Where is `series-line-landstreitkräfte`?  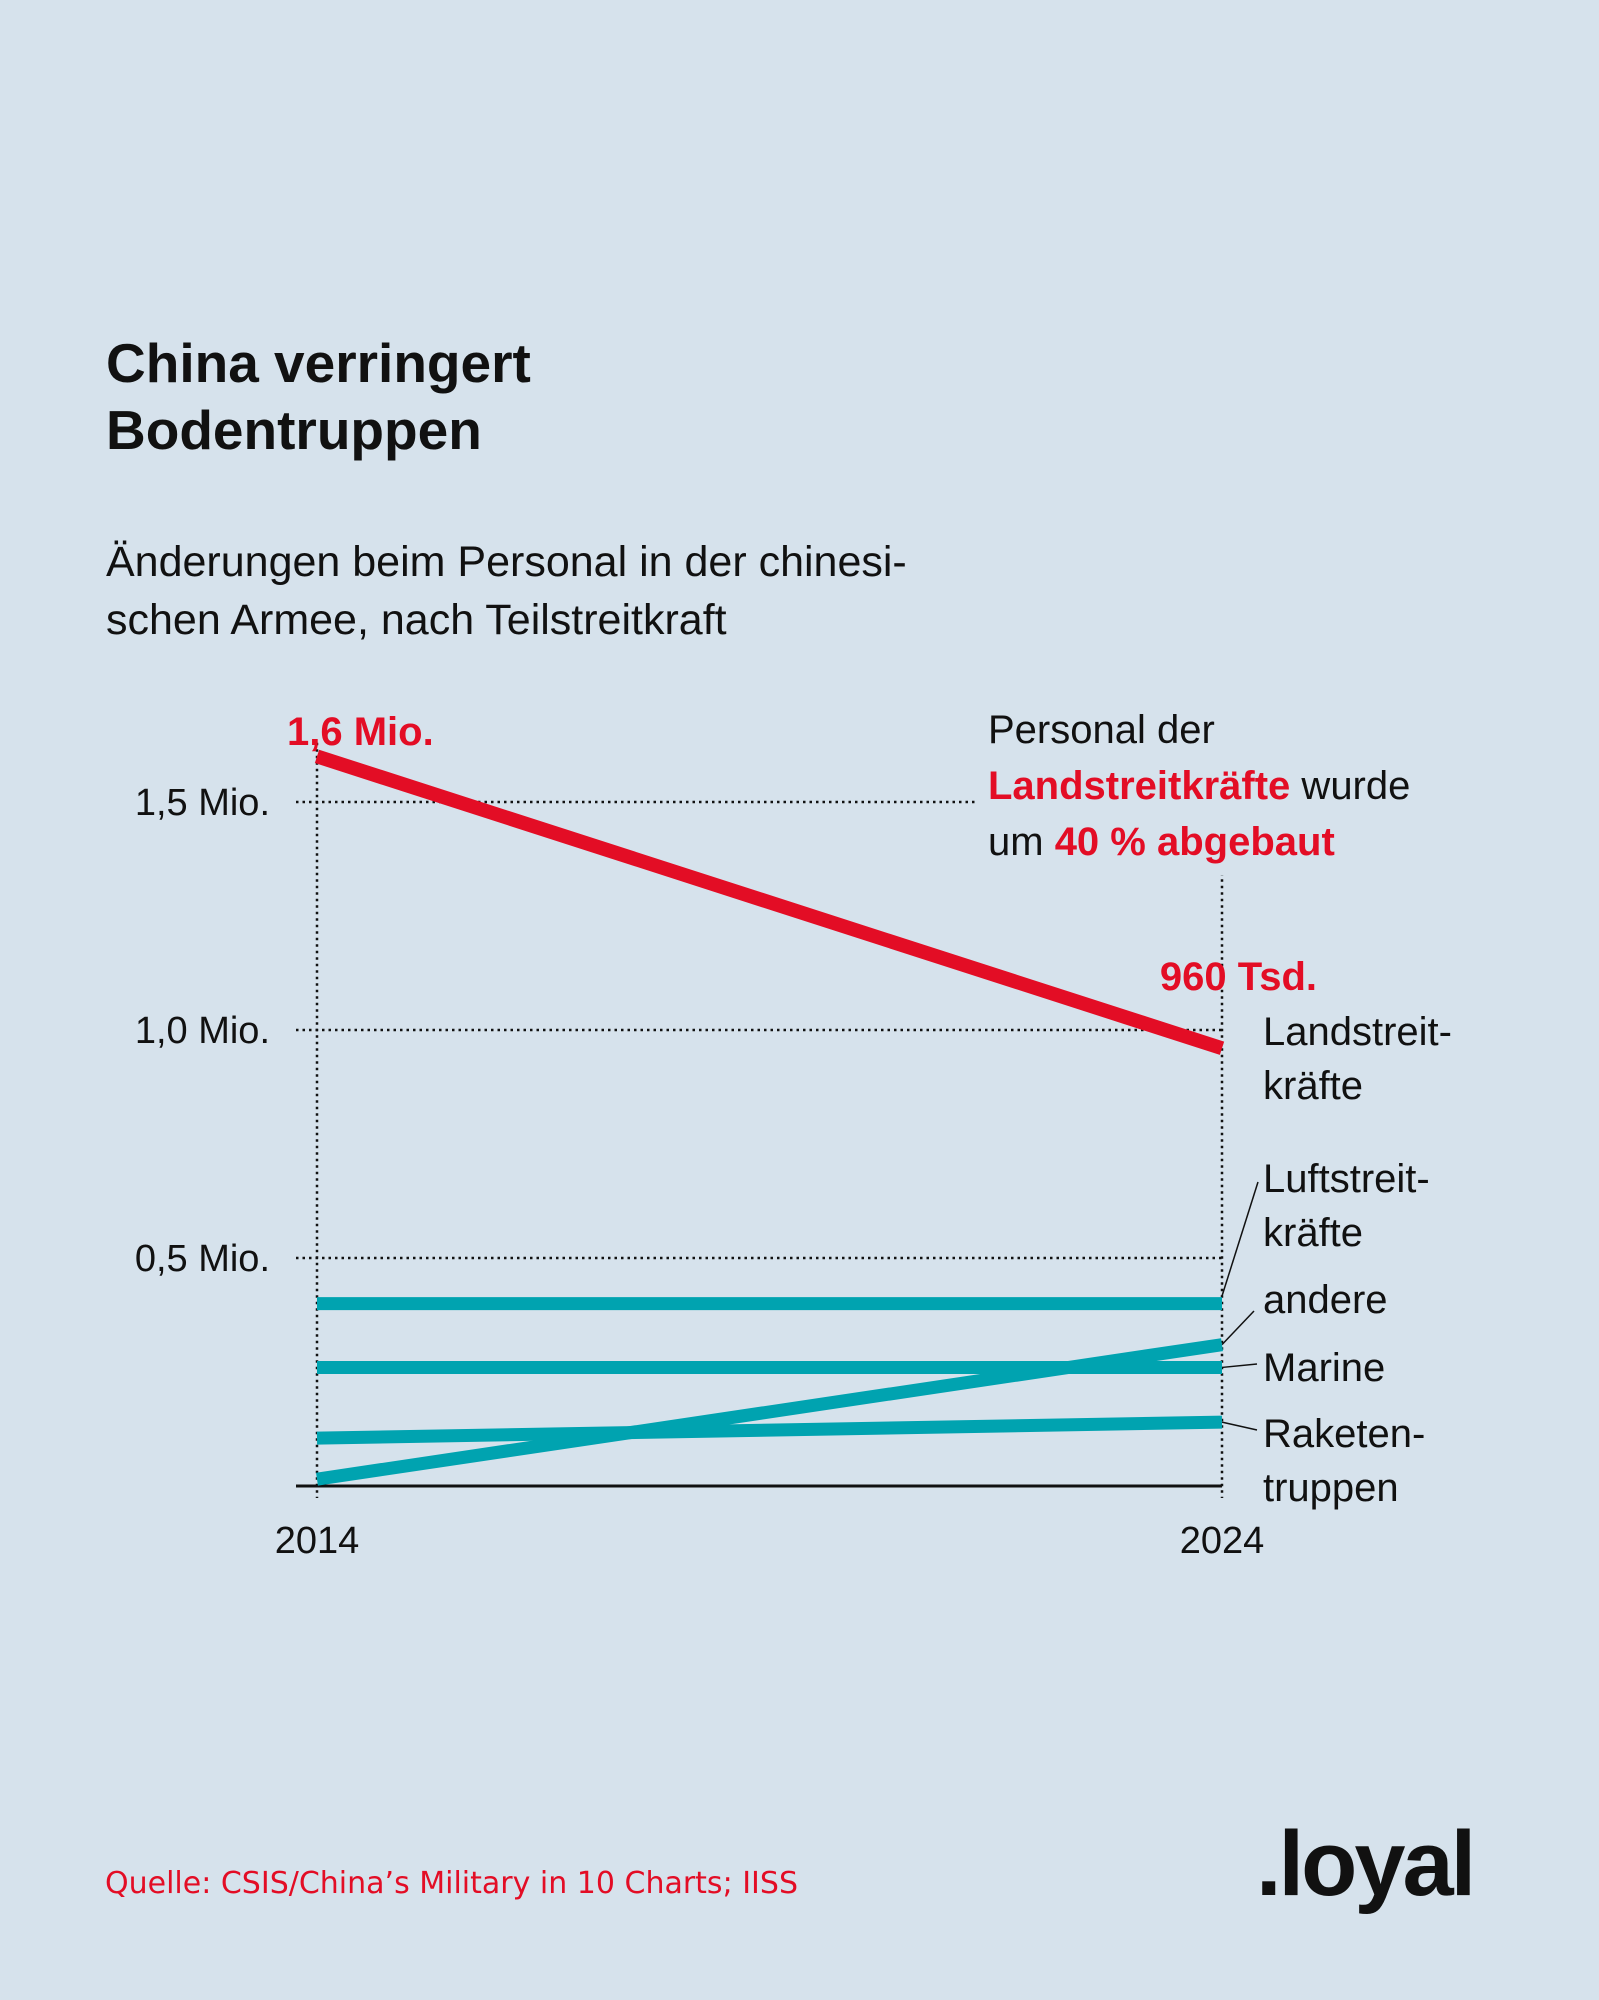 series-line-landstreitkräfte is located at coordinates (769, 902).